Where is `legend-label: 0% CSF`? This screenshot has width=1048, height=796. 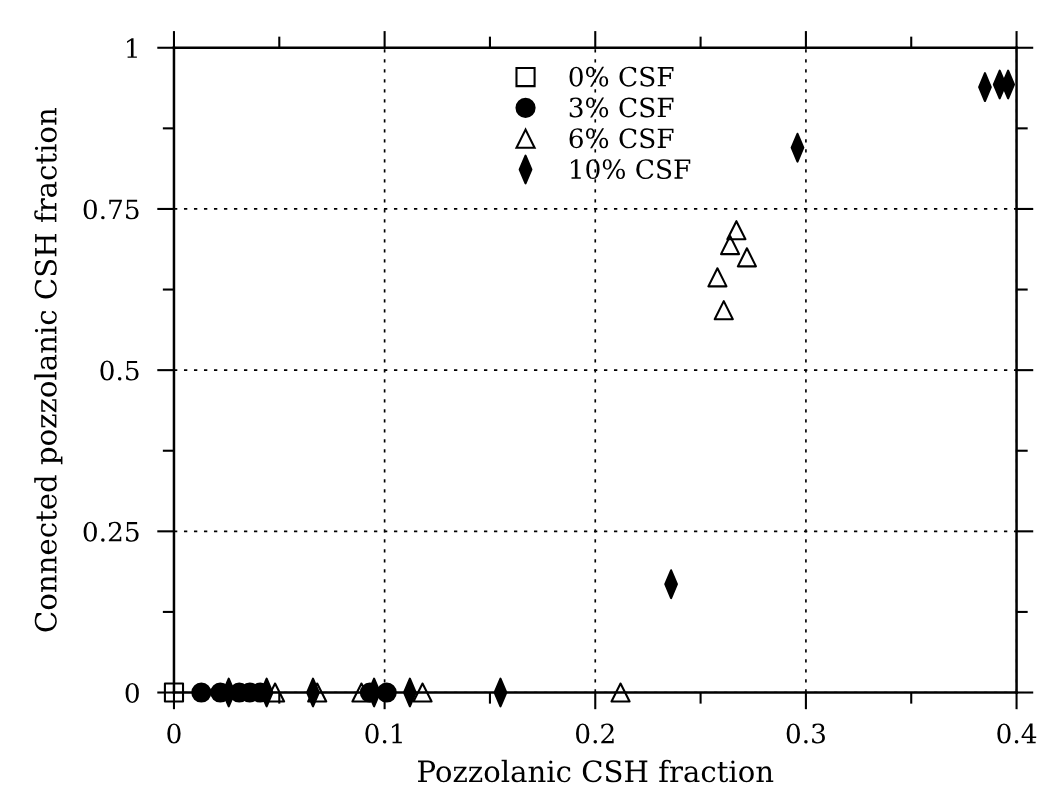
legend-label: 0% CSF is located at coordinates (621, 76).